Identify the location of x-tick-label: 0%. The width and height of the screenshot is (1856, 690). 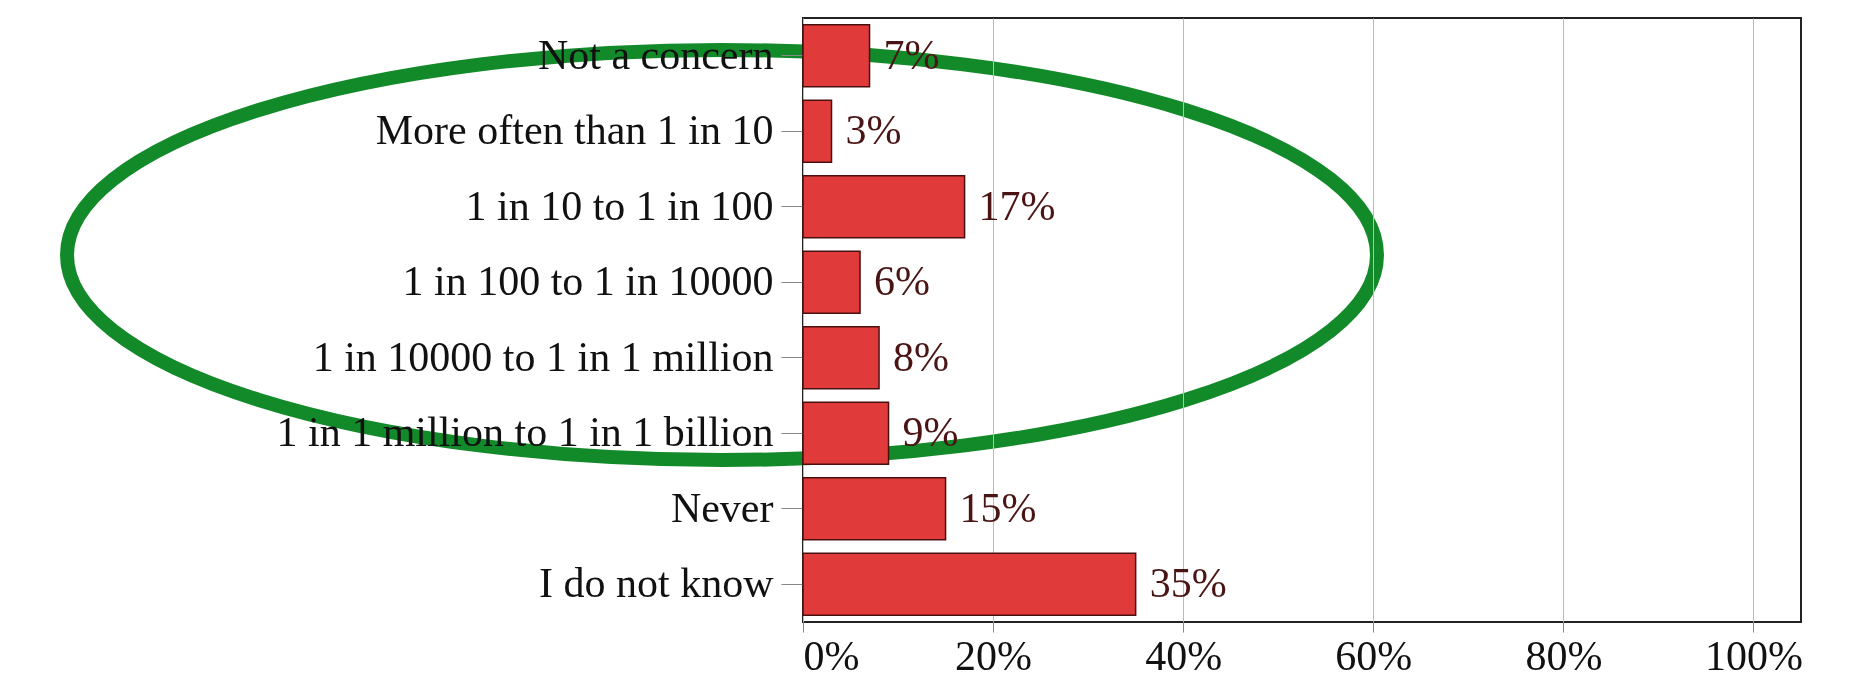
(831, 655).